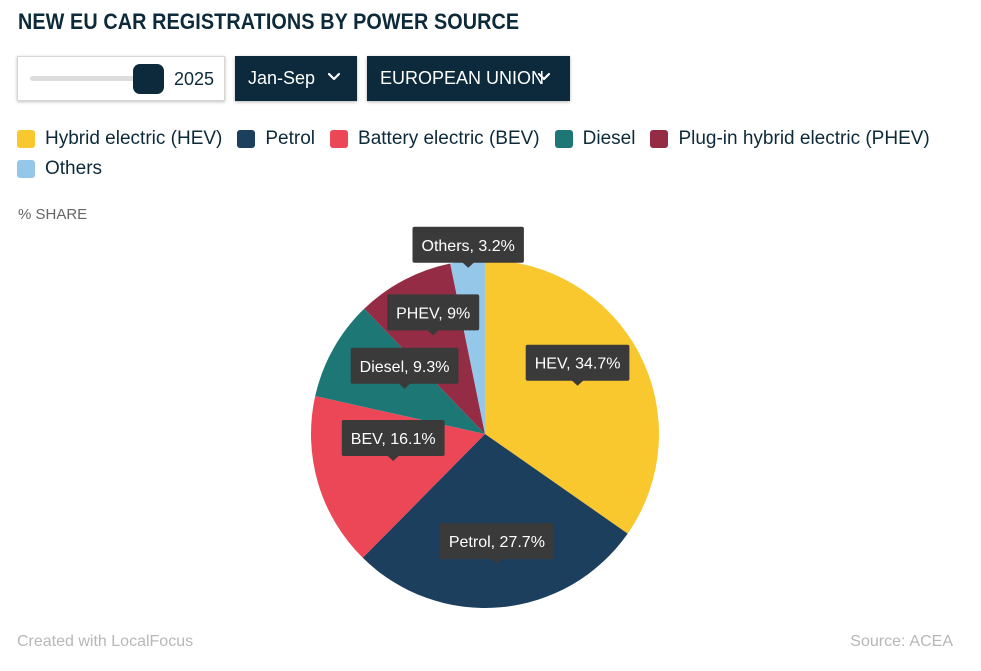 The image size is (981, 671). I want to click on data-label-text: HEV, 34.7%, so click(578, 364).